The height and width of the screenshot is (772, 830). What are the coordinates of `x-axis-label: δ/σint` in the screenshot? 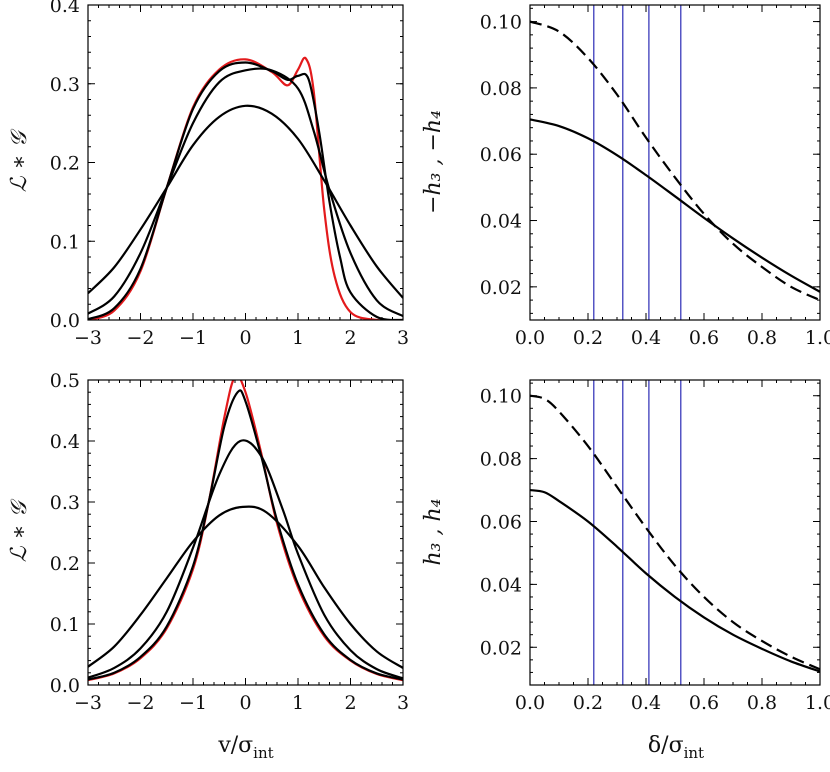 It's located at (676, 747).